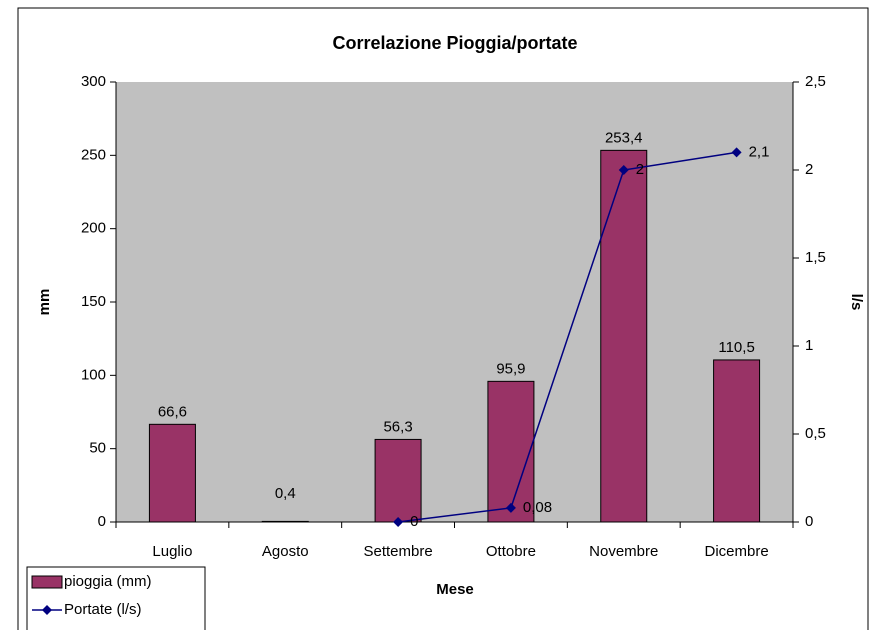  Describe the element at coordinates (537, 507) in the screenshot. I see `line-value-label: 0,08` at that location.